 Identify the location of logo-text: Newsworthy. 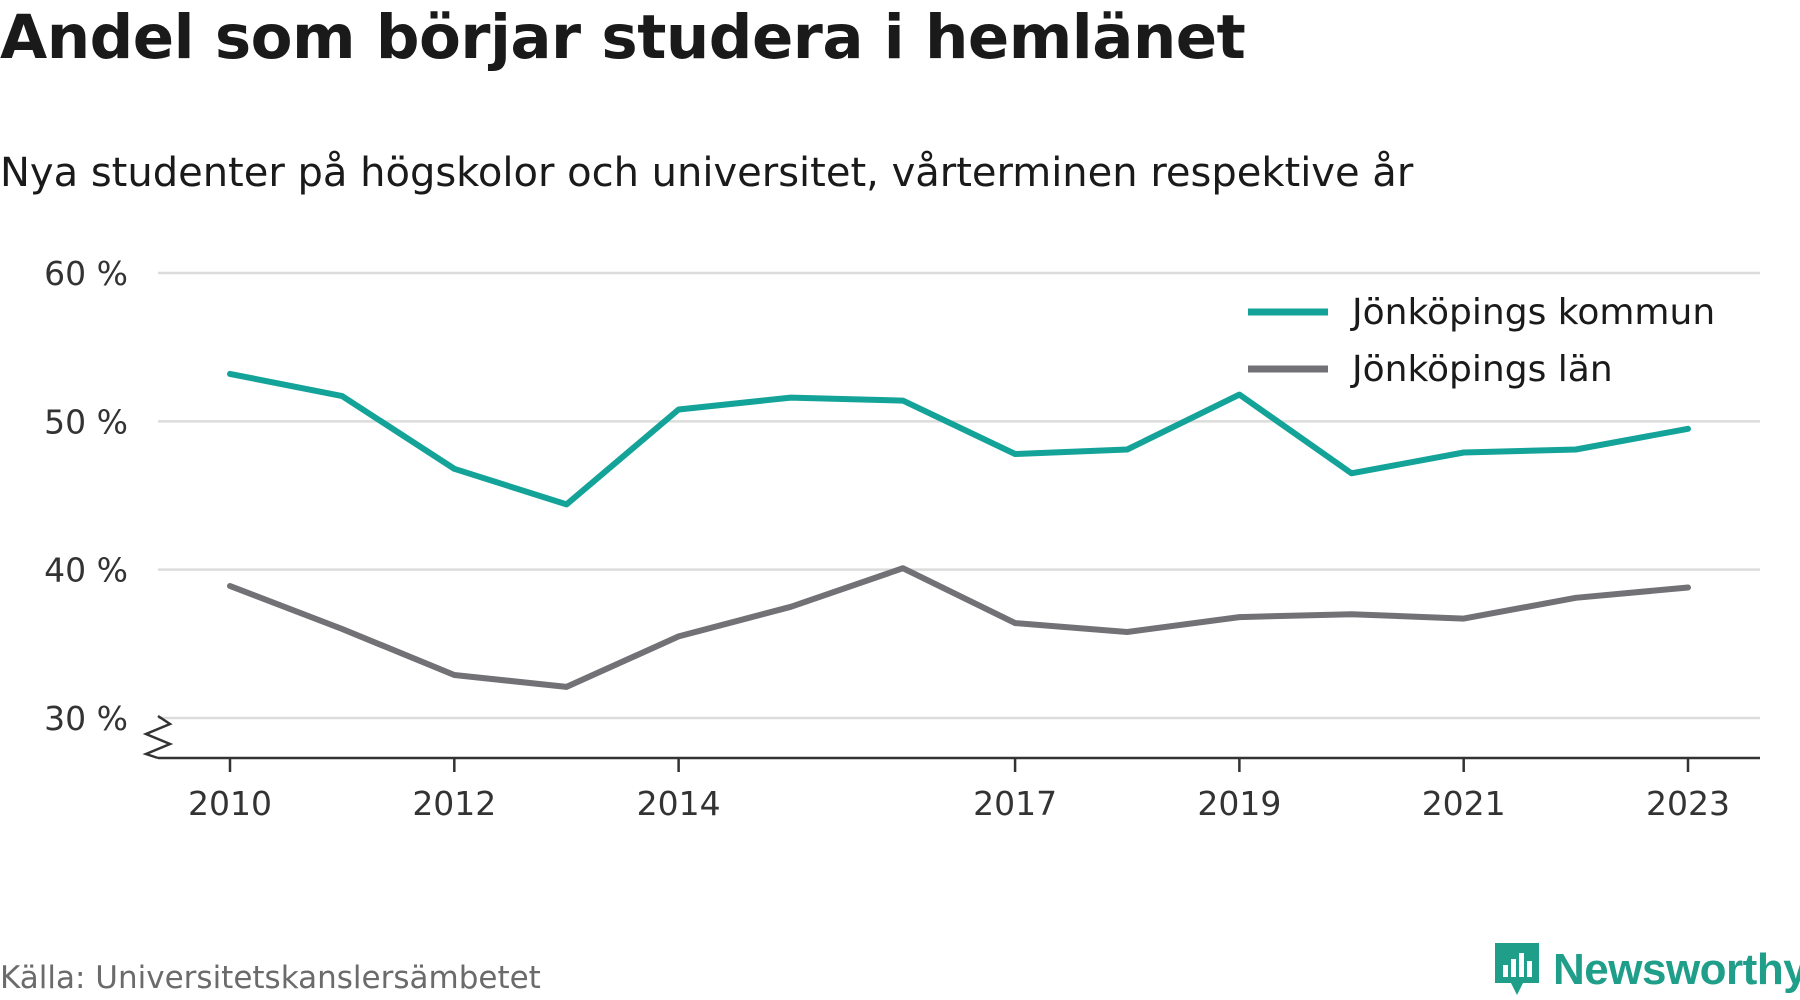
(1676, 969).